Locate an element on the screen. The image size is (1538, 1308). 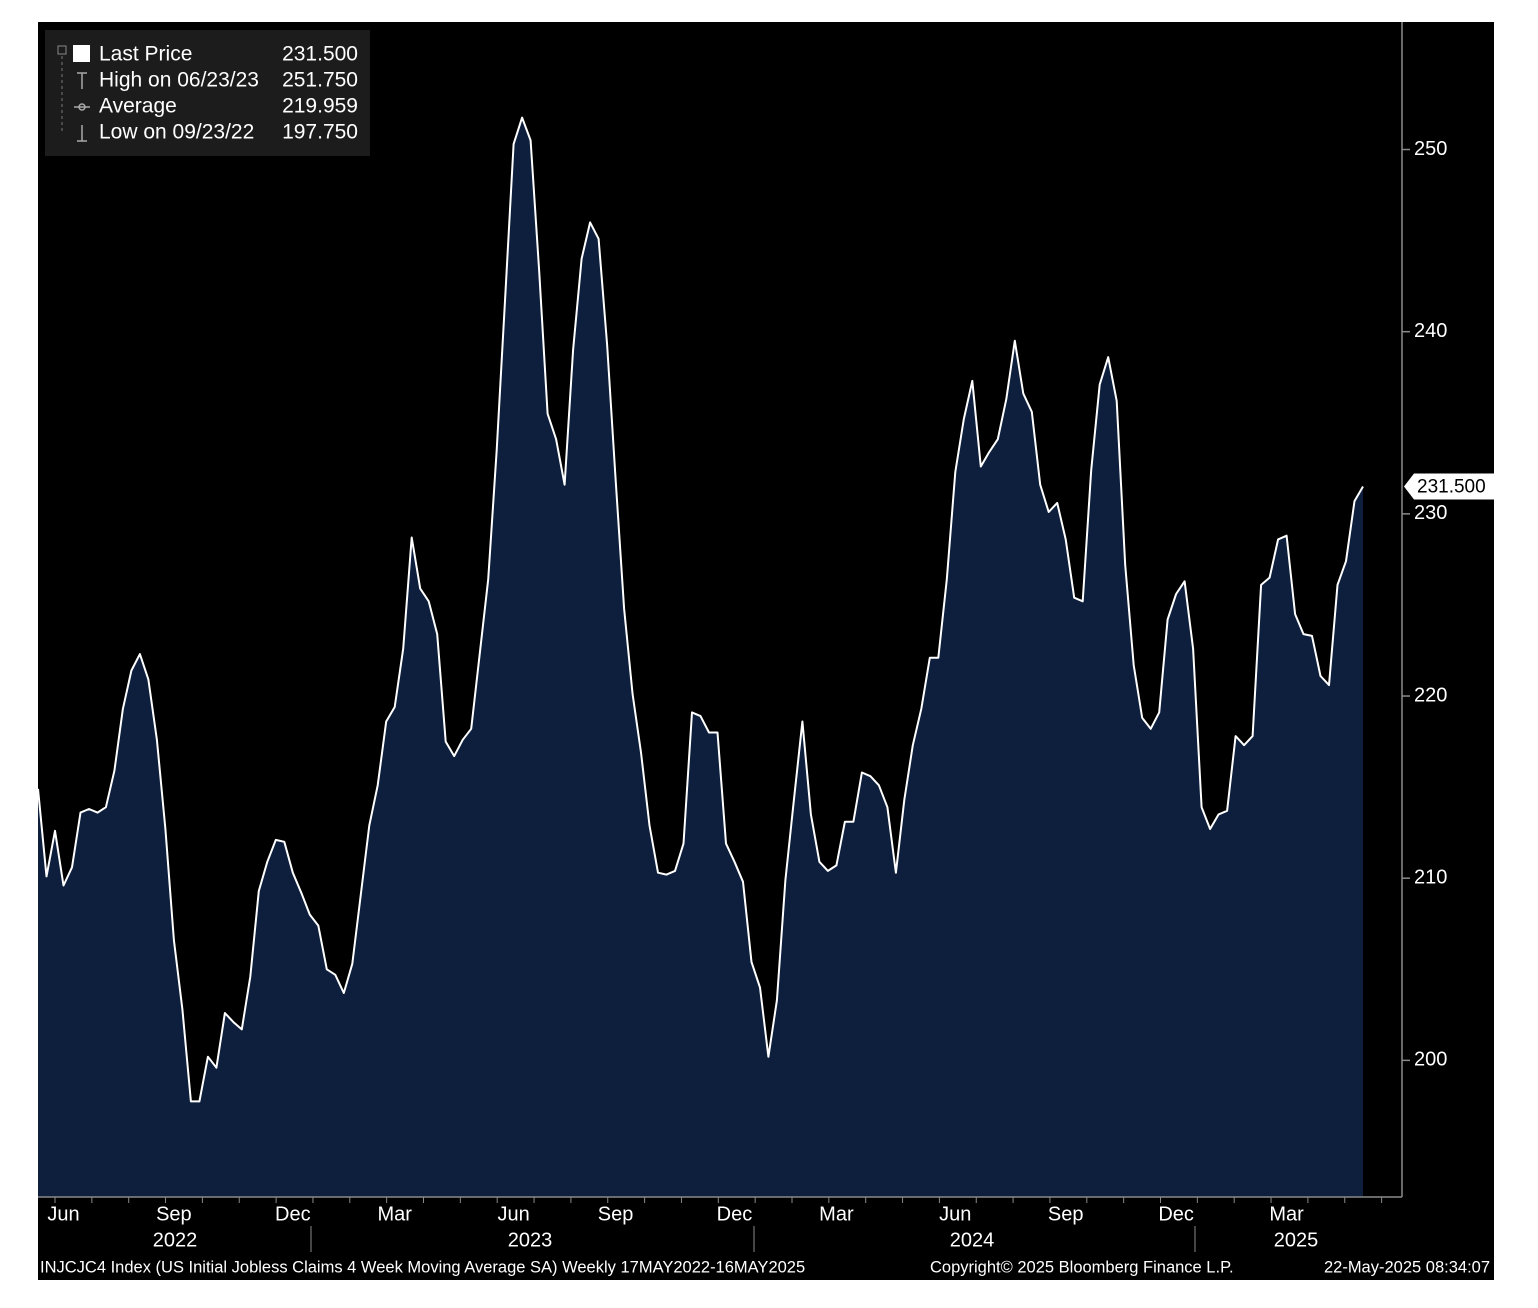
legend-label: High on 06/23/23 is located at coordinates (179, 80).